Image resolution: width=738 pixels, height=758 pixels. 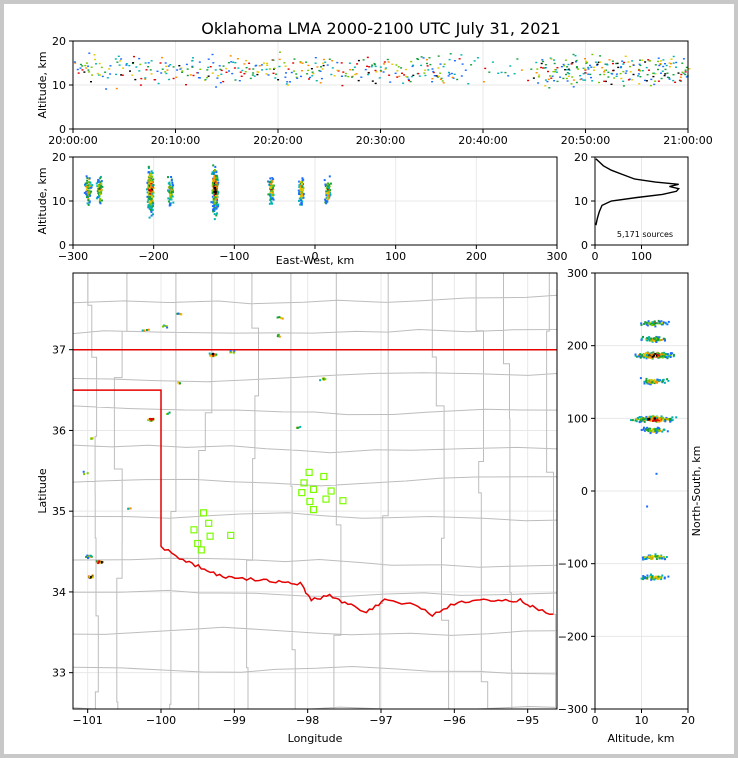 What do you see at coordinates (42, 491) in the screenshot?
I see `map-ylabel: Latitude` at bounding box center [42, 491].